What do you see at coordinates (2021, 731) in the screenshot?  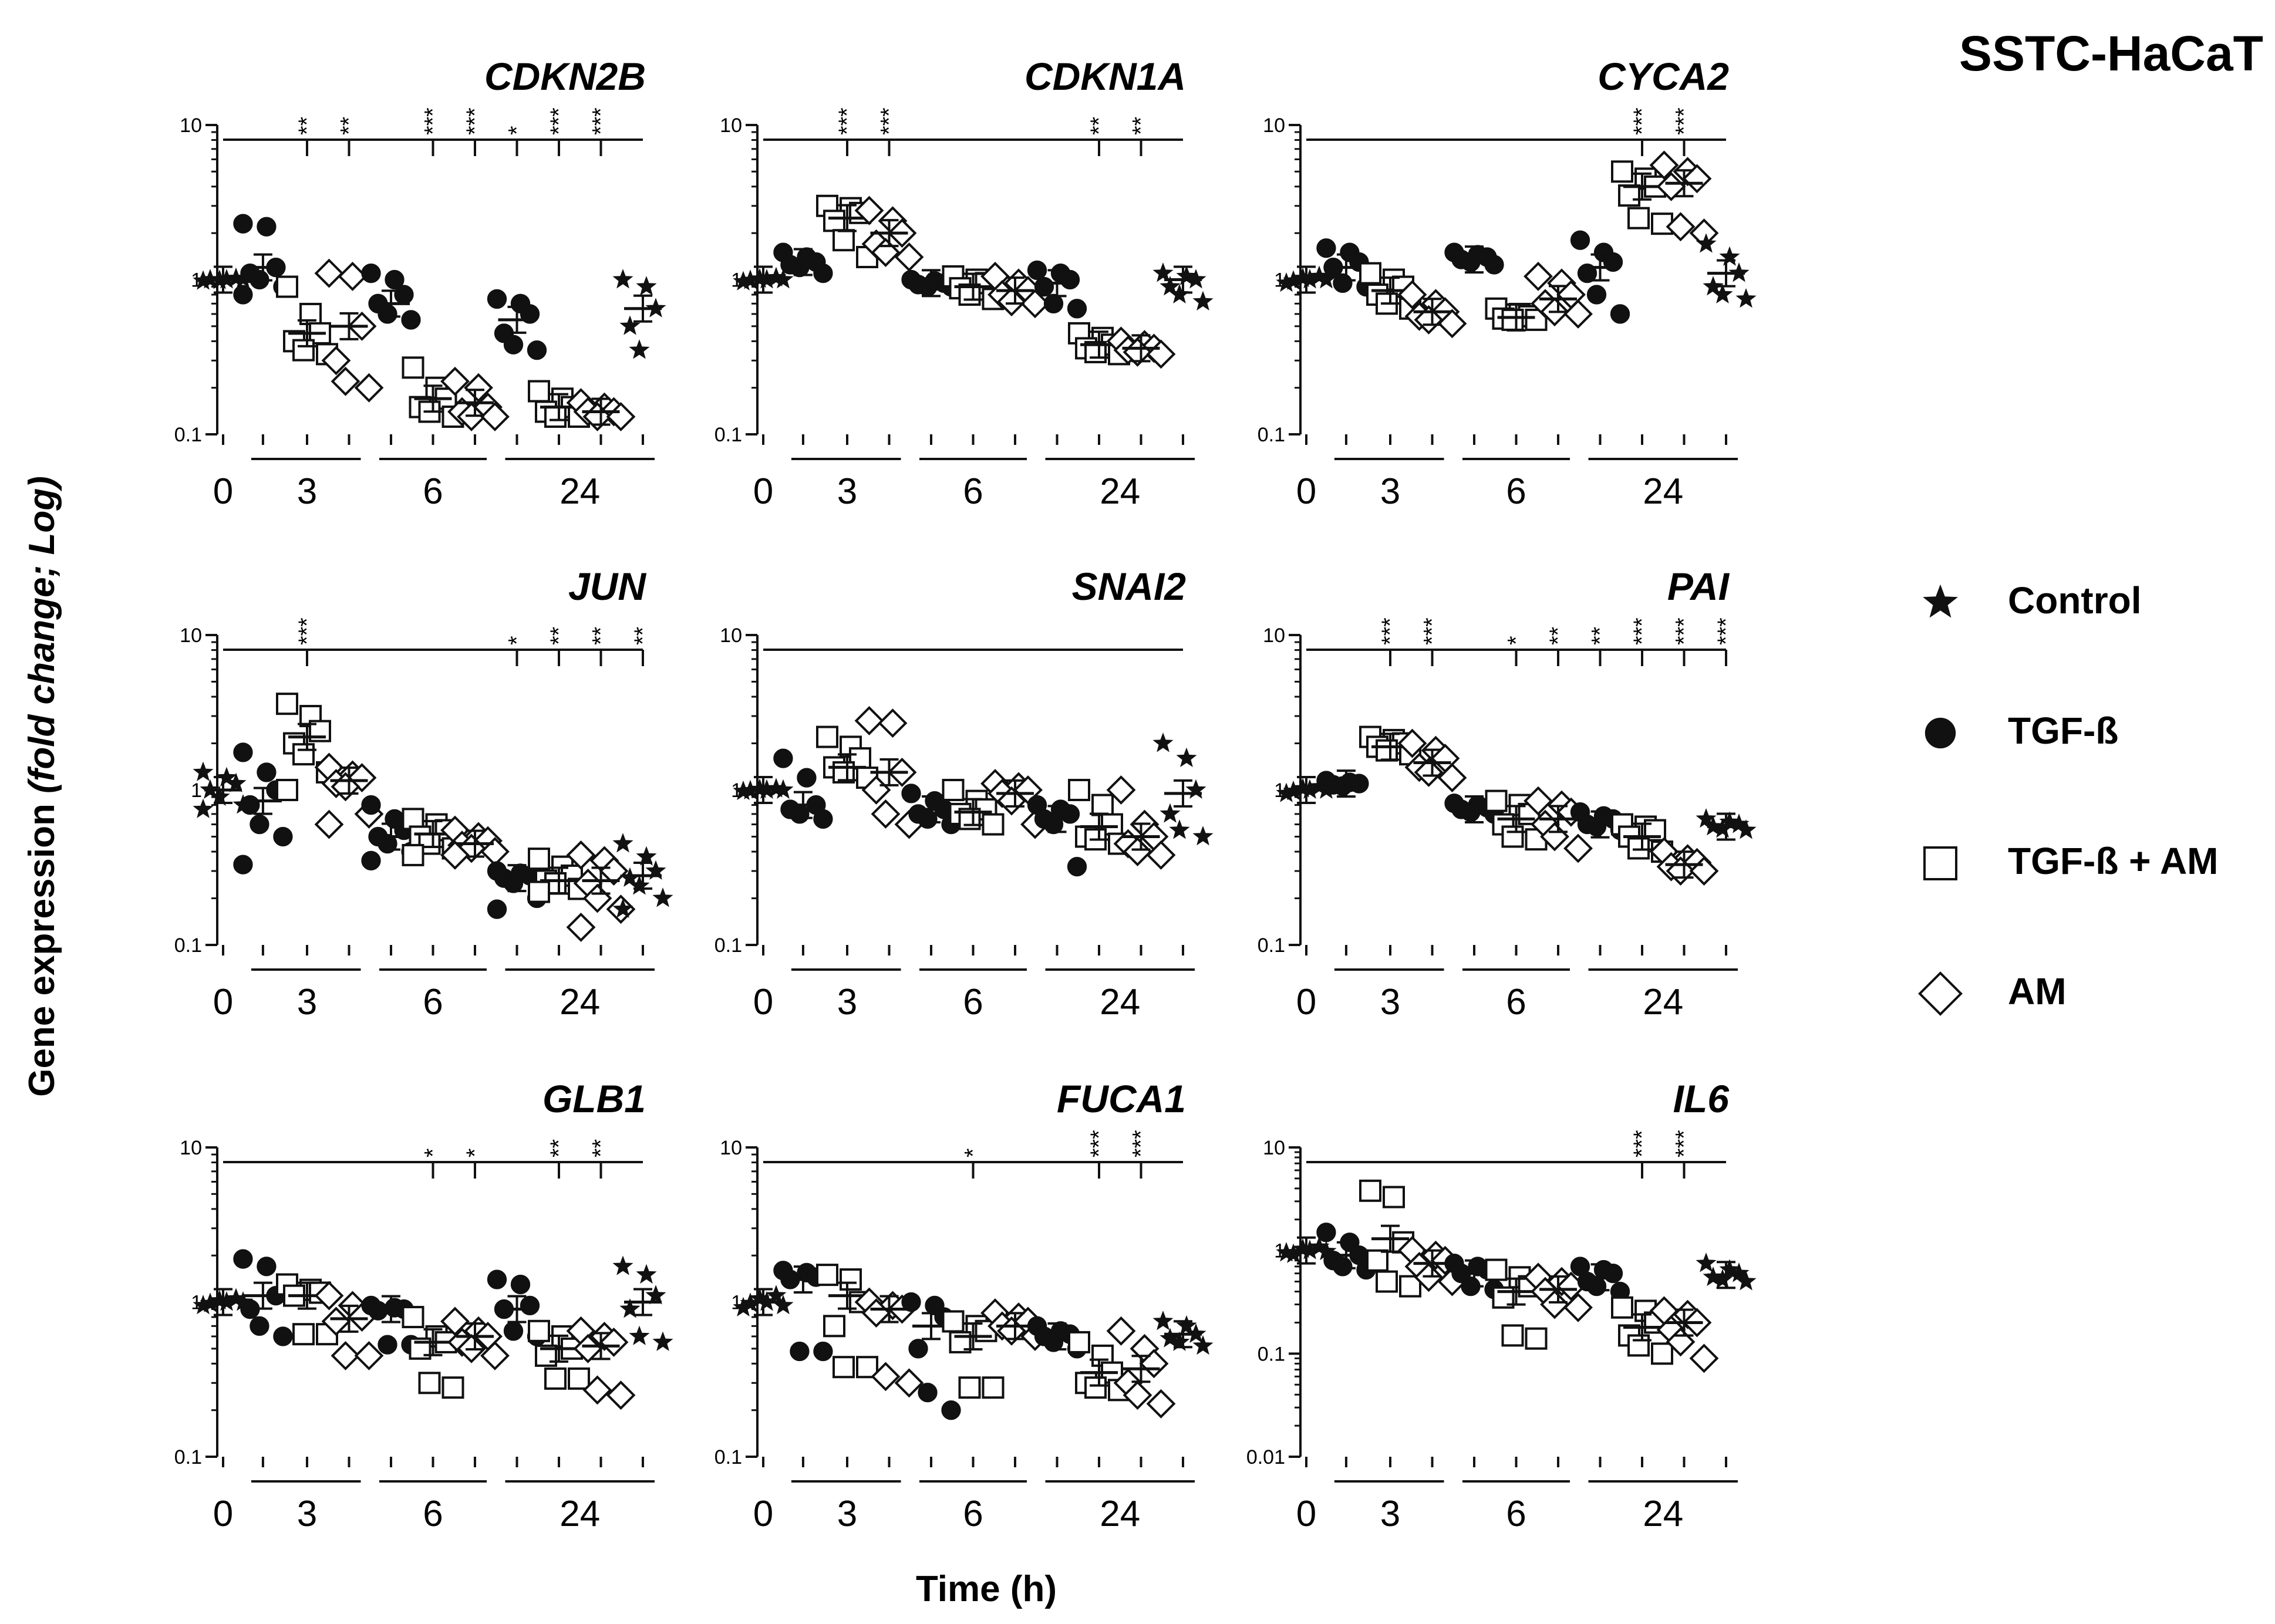 I see `legend-item-tgfb: TGF-ß` at bounding box center [2021, 731].